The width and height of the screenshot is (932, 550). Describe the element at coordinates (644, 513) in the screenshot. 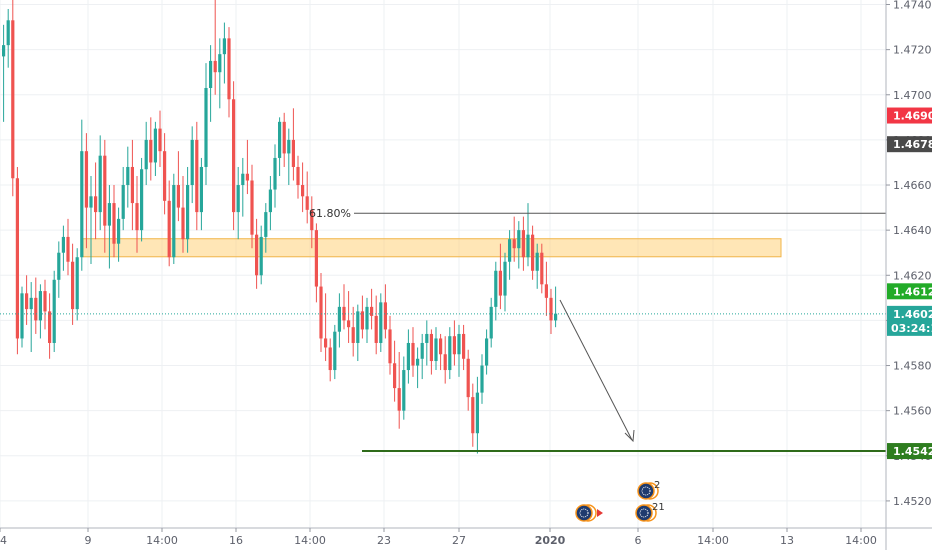

I see `eu-stars-icon` at that location.